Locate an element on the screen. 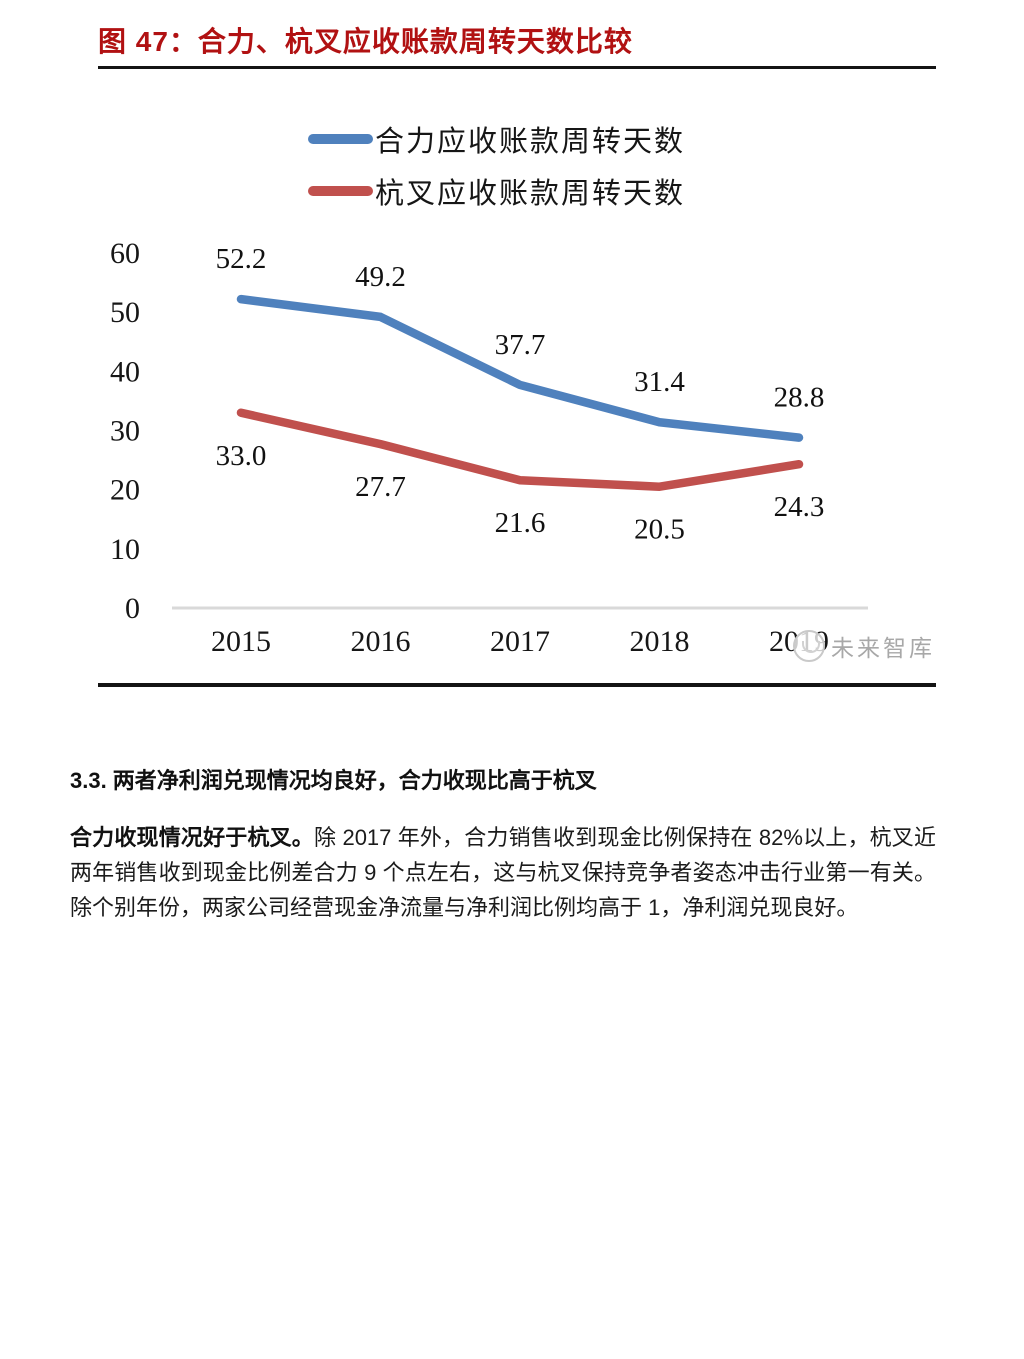 This screenshot has width=1024, height=1359. data-label: 20.5 is located at coordinates (659, 530).